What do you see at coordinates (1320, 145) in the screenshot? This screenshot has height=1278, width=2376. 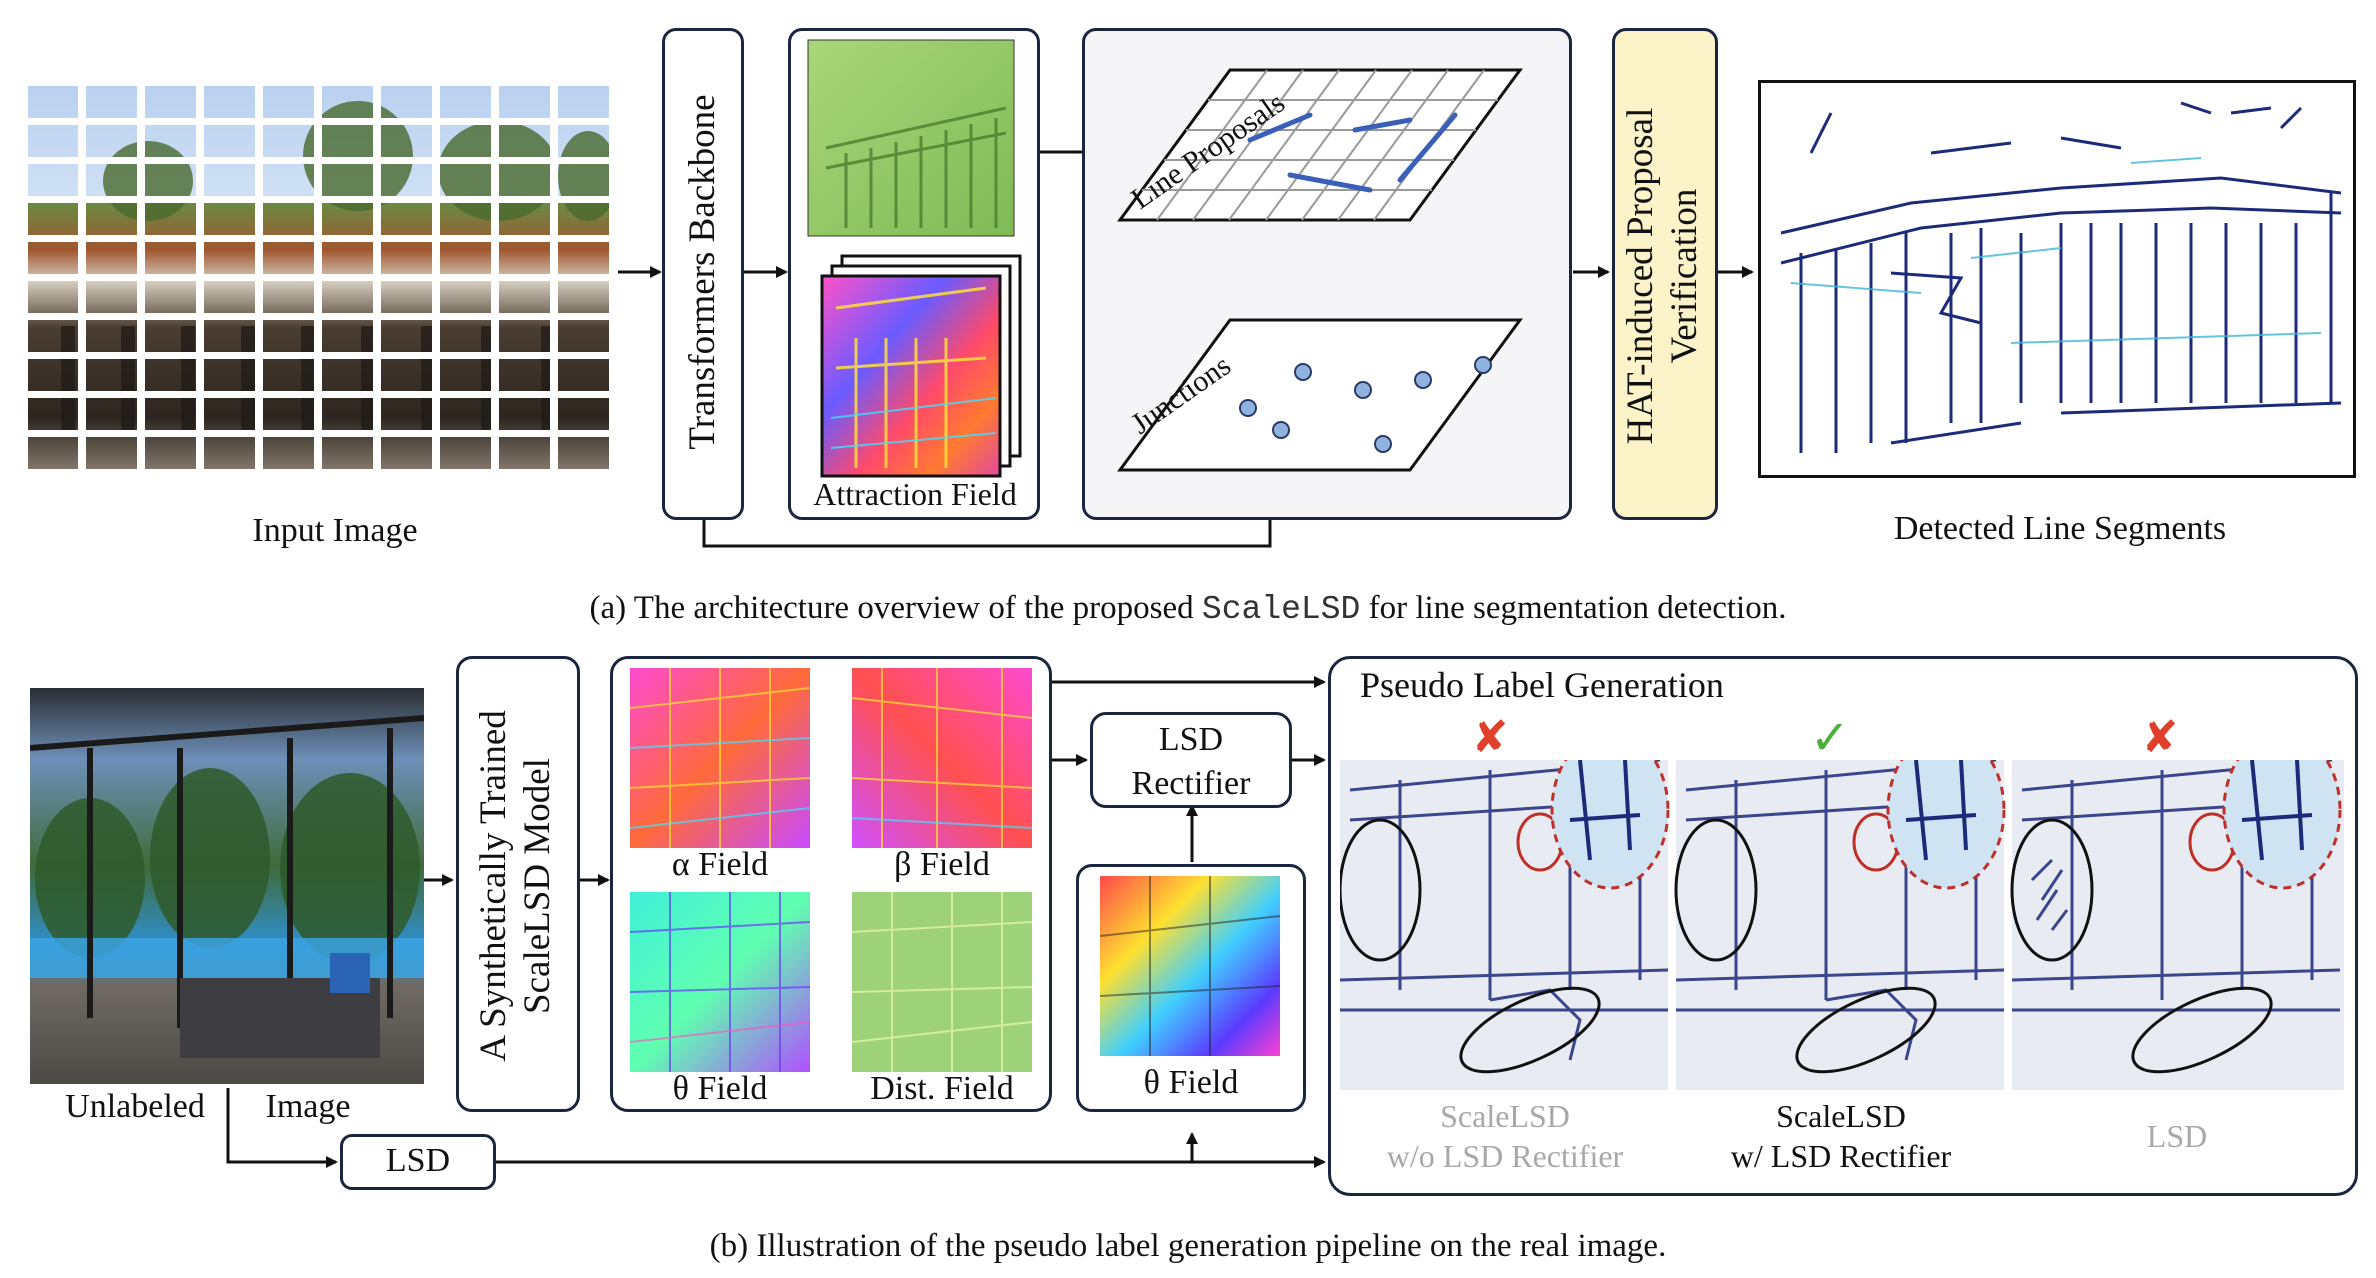 I see `line-proposals-plane: Line Proposals` at bounding box center [1320, 145].